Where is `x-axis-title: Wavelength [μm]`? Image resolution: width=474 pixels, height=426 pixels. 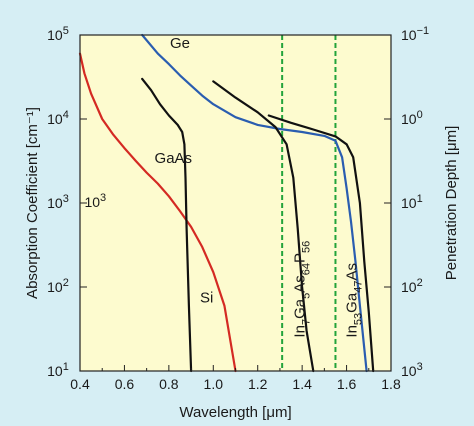 x-axis-title: Wavelength [μm] is located at coordinates (235, 412).